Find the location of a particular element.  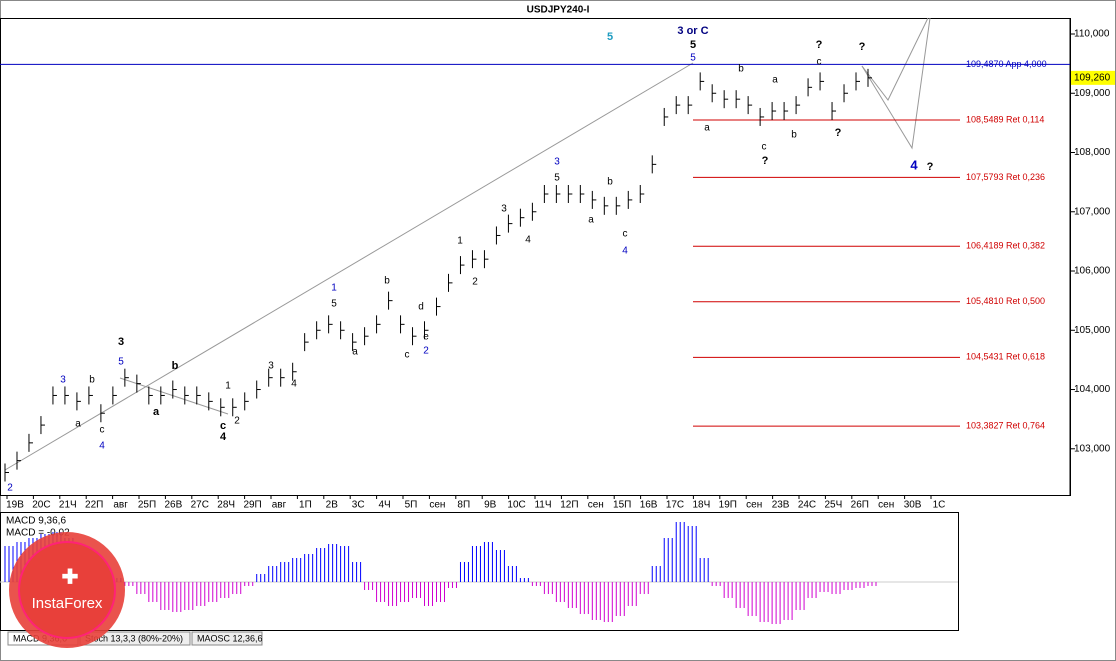

x-tick-label: 15П is located at coordinates (622, 505).